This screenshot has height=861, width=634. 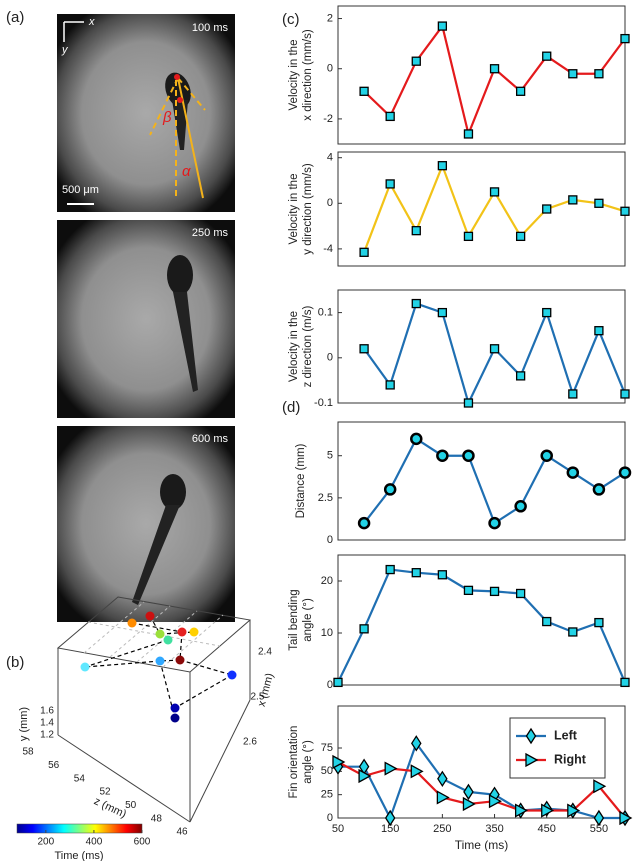 What do you see at coordinates (146, 319) in the screenshot?
I see `image-250ms` at bounding box center [146, 319].